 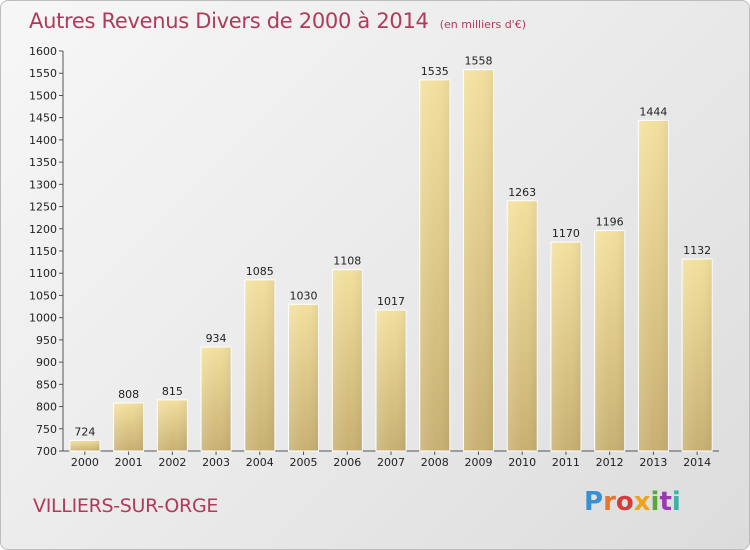 I want to click on bar-value-label: 1535, so click(x=435, y=71).